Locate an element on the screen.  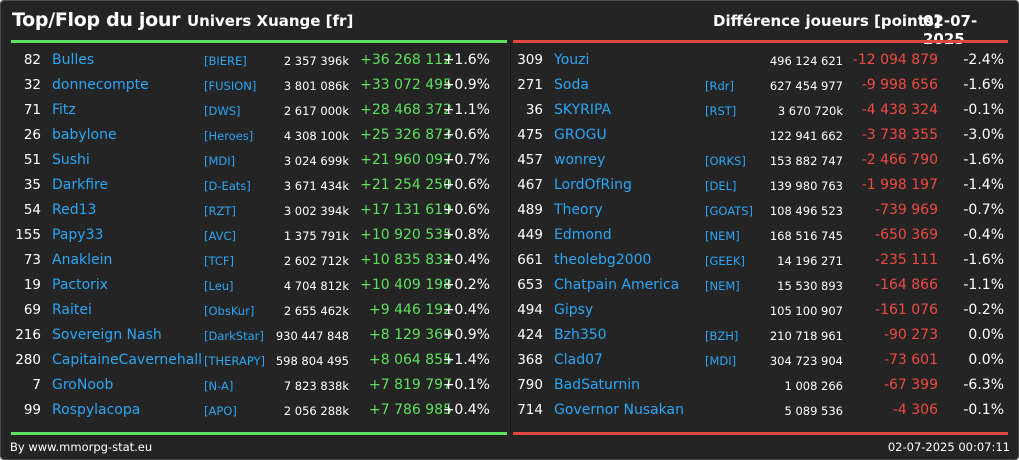
player-name-link: Clad07 is located at coordinates (578, 360).